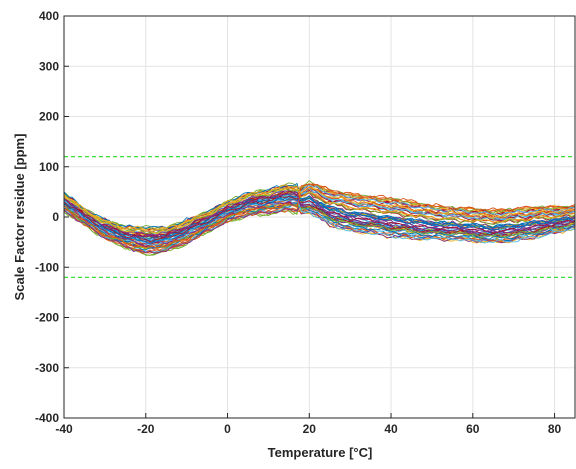  Describe the element at coordinates (391, 429) in the screenshot. I see `x-tick-label: 40` at that location.